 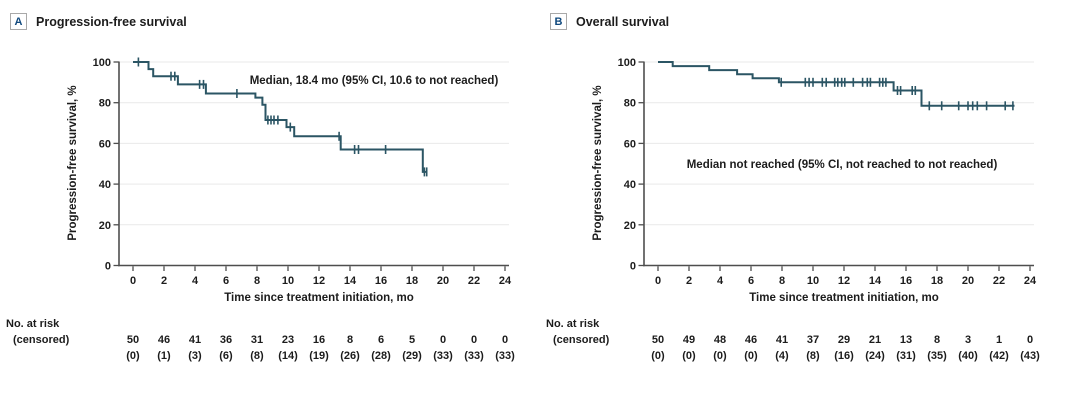 I want to click on at-risk-count: 16, so click(x=319, y=340).